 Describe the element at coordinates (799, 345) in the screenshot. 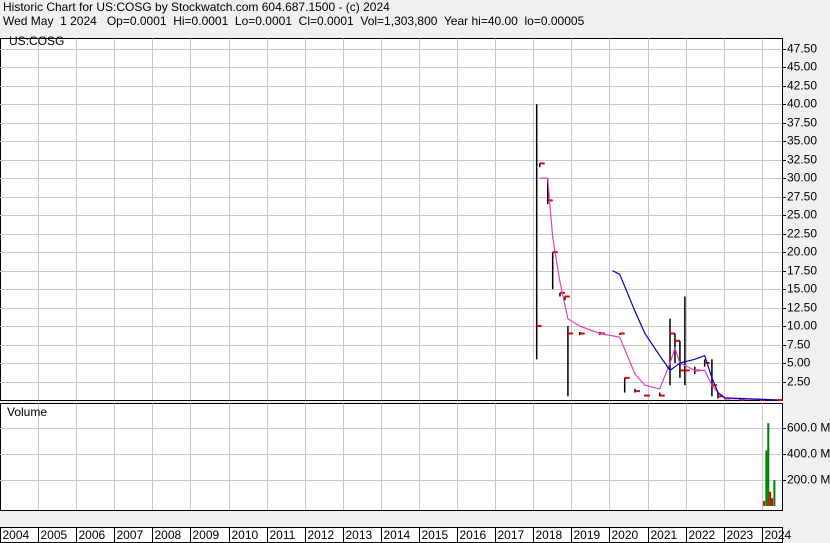

I see `y-tick-label: 7.50` at that location.